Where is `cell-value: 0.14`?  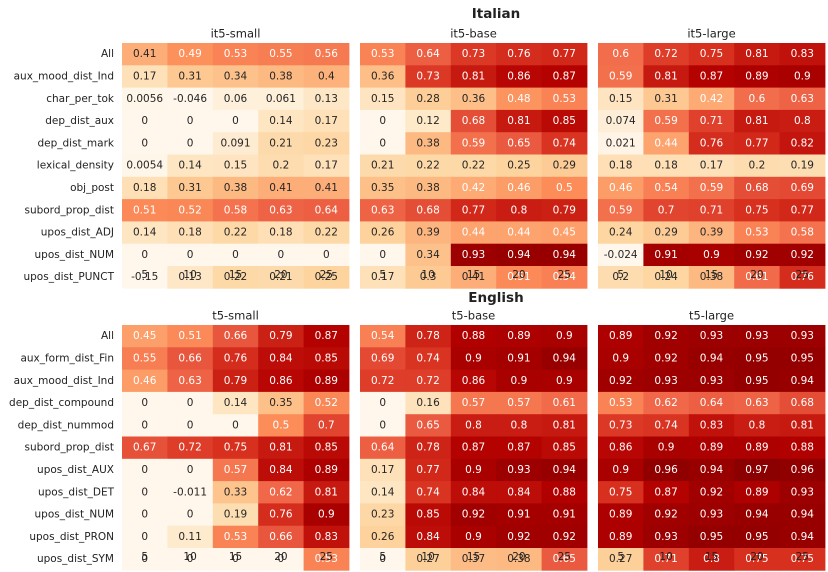 cell-value: 0.14 is located at coordinates (383, 492).